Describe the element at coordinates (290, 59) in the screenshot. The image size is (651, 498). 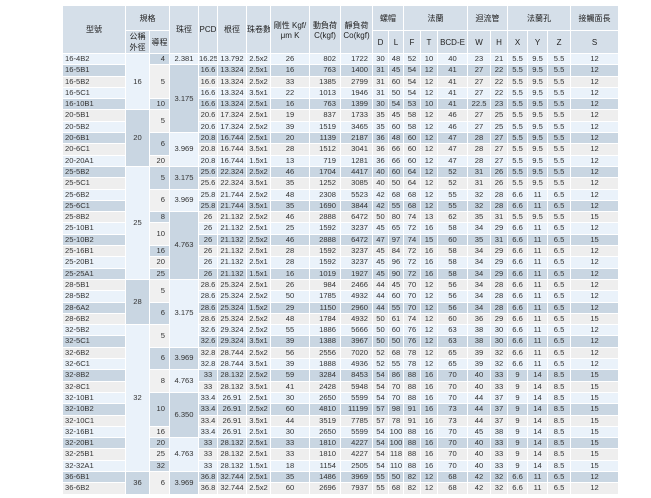
I see `rigidity-cell: 26` at that location.